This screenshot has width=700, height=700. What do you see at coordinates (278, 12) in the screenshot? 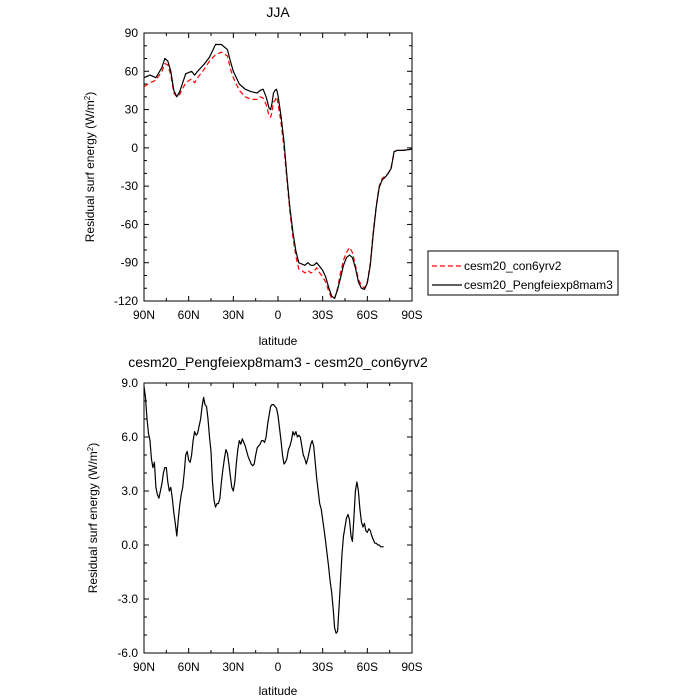
I see `top-chart-title: JJA` at bounding box center [278, 12].